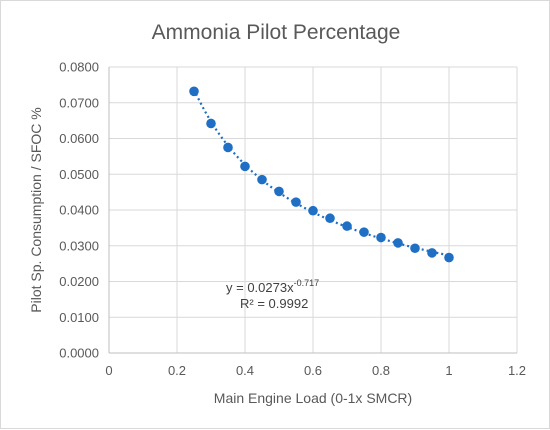  Describe the element at coordinates (79, 317) in the screenshot. I see `y-tick-label: 0.0100` at that location.